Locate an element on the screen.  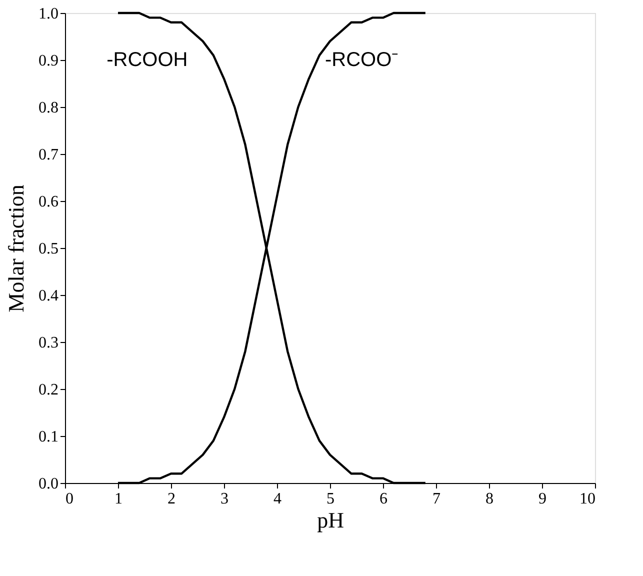
x-tick-label: 1 is located at coordinates (118, 499).